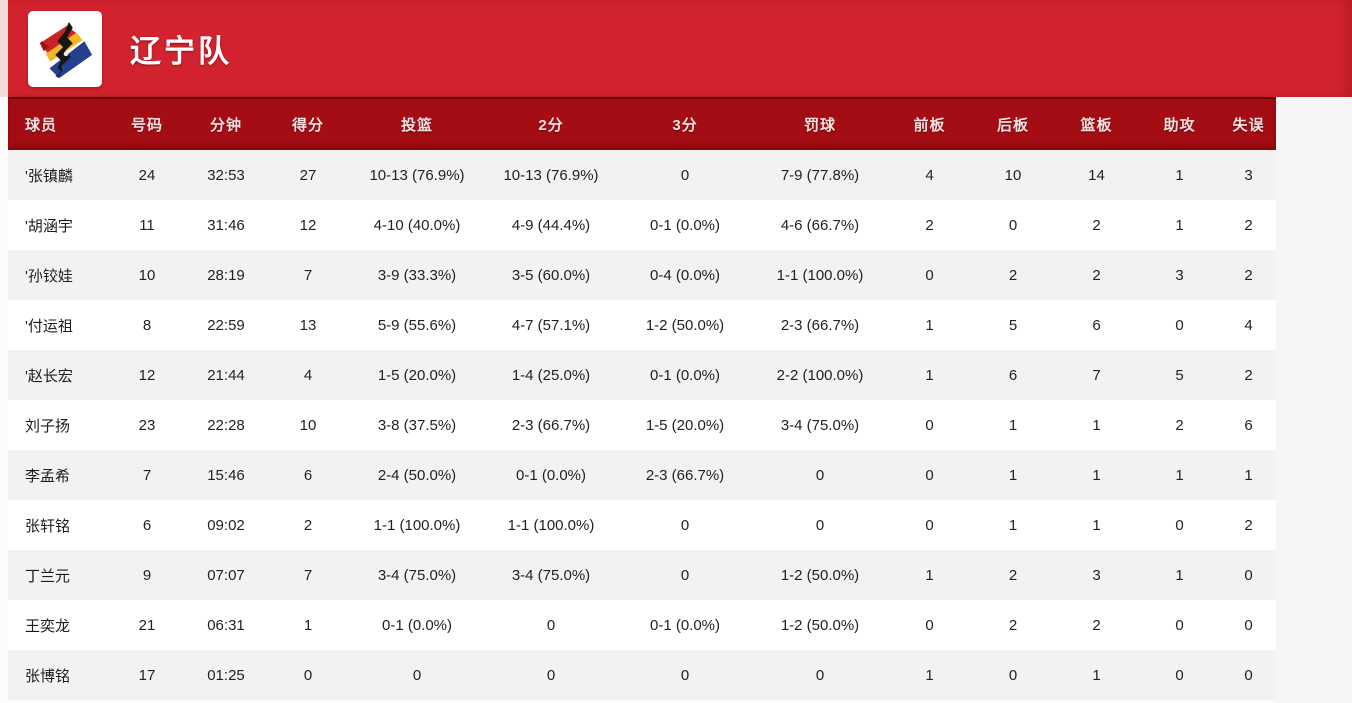 Image resolution: width=1352 pixels, height=703 pixels. Describe the element at coordinates (551, 425) in the screenshot. I see `stat-cell-two-pt: 2-3 (66.7%)` at that location.